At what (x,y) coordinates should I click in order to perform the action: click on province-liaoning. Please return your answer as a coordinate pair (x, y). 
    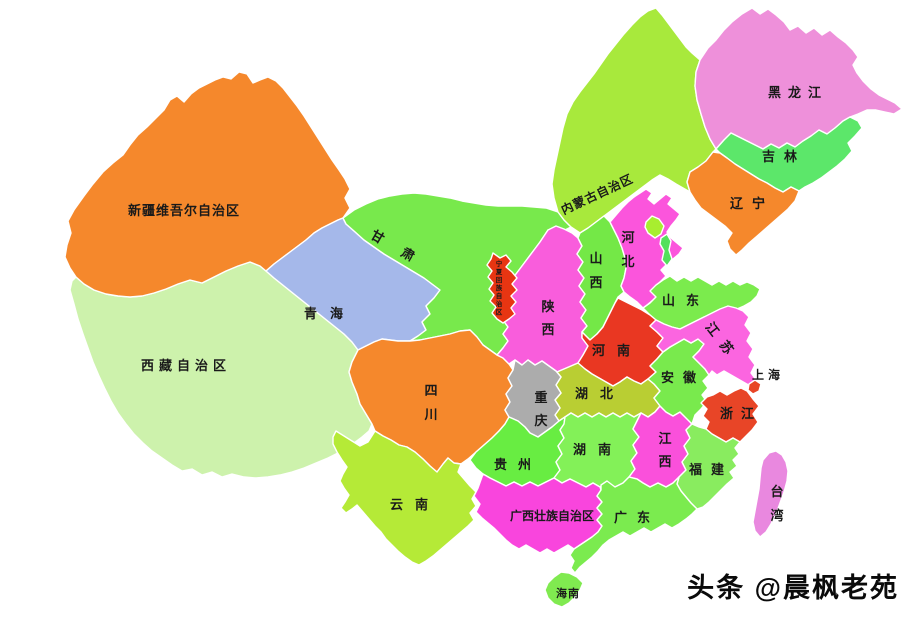
    Looking at the image, I should click on (743, 203).